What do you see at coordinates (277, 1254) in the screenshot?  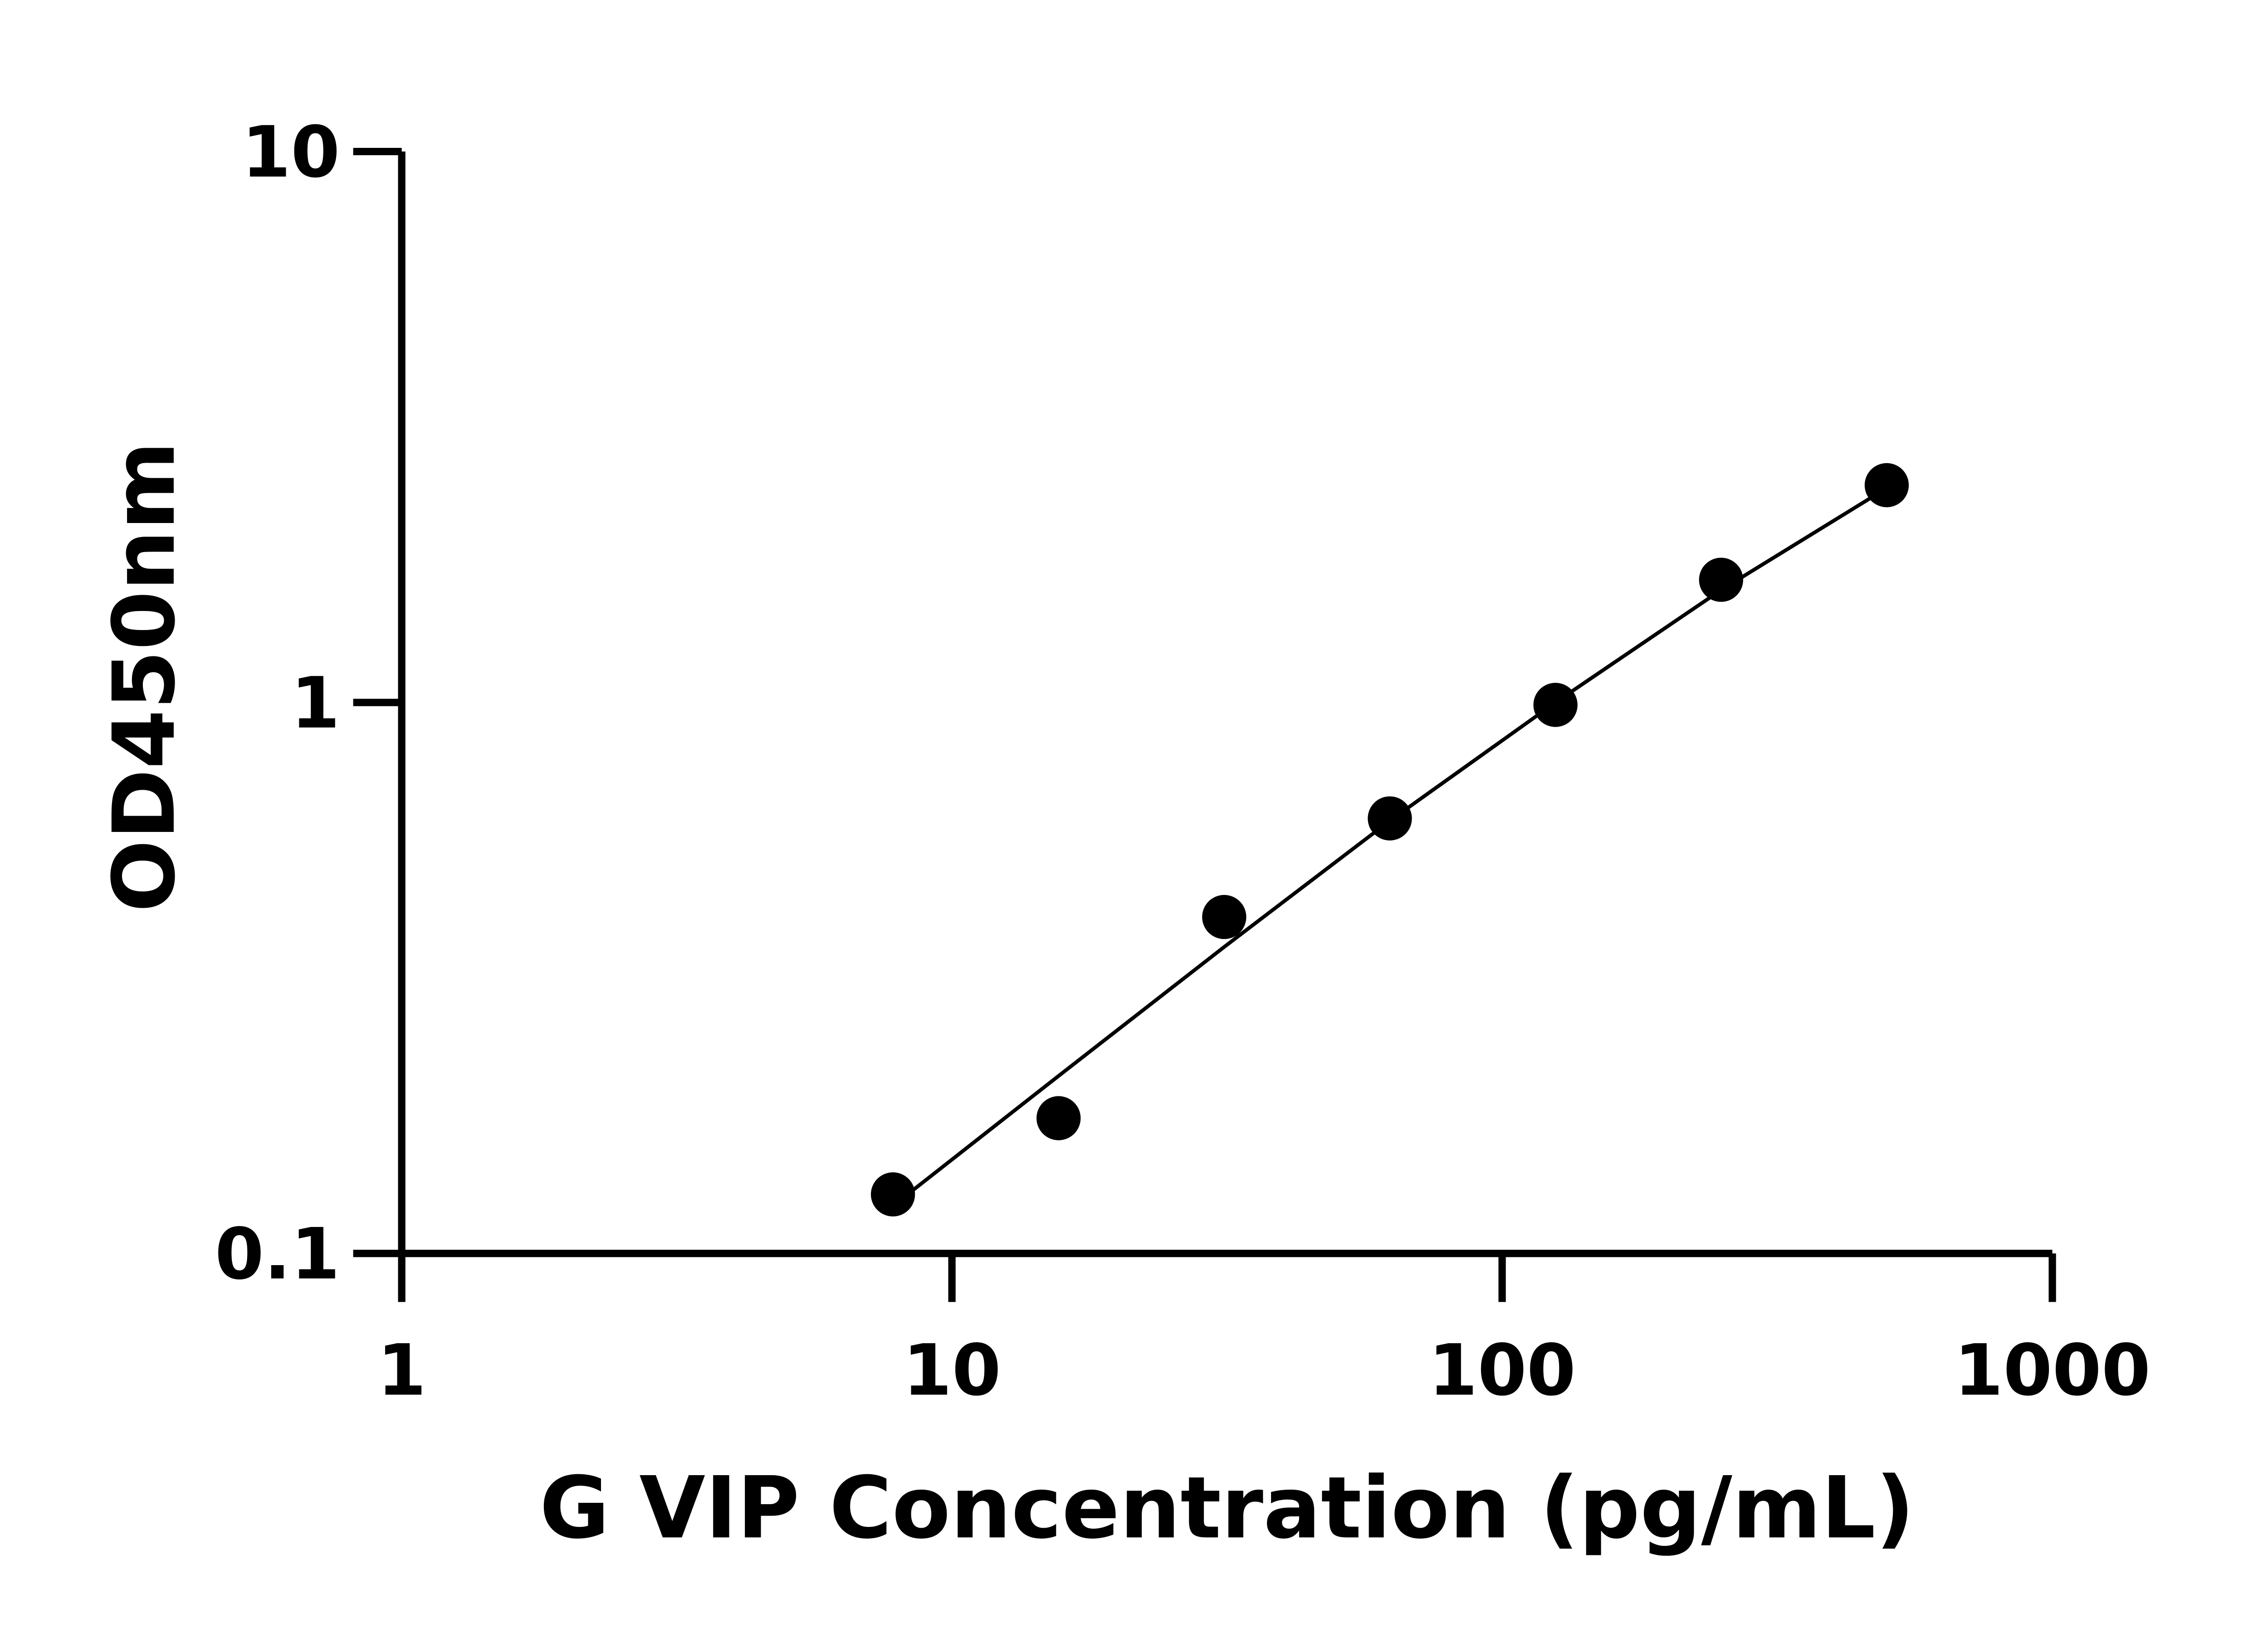 I see `y-tick-label: 0.1` at bounding box center [277, 1254].